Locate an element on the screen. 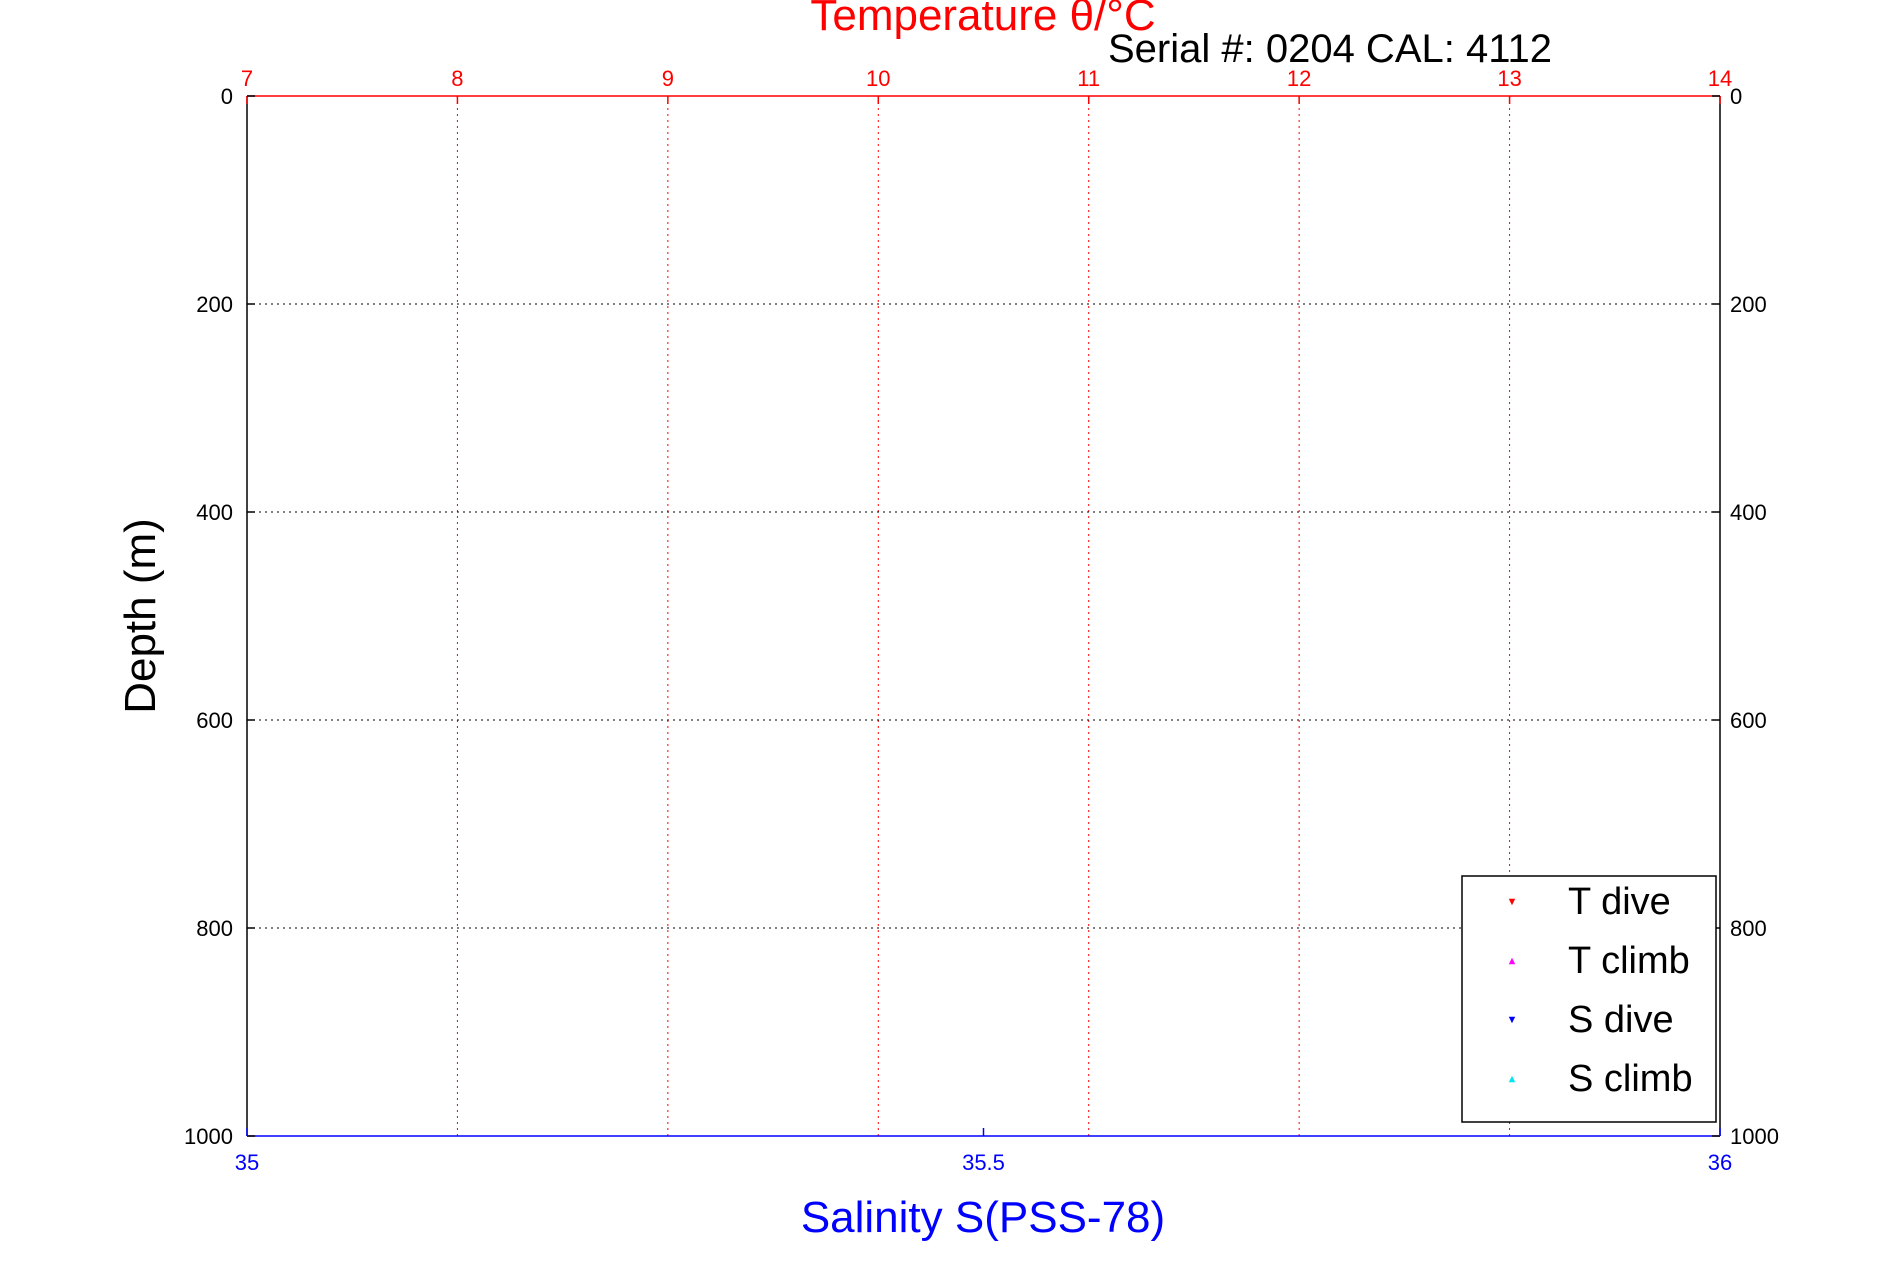  top-tick-label: 10 is located at coordinates (878, 78).